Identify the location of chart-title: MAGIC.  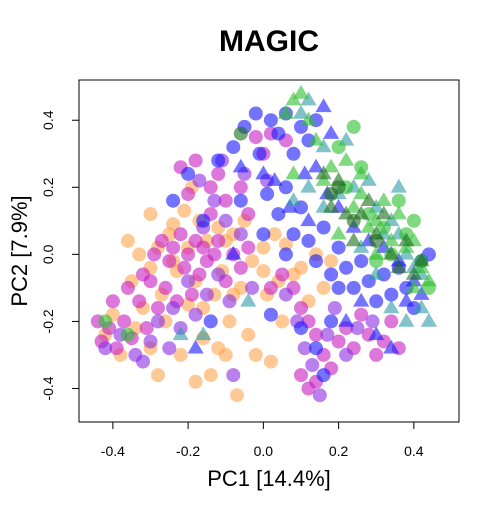
(269, 41).